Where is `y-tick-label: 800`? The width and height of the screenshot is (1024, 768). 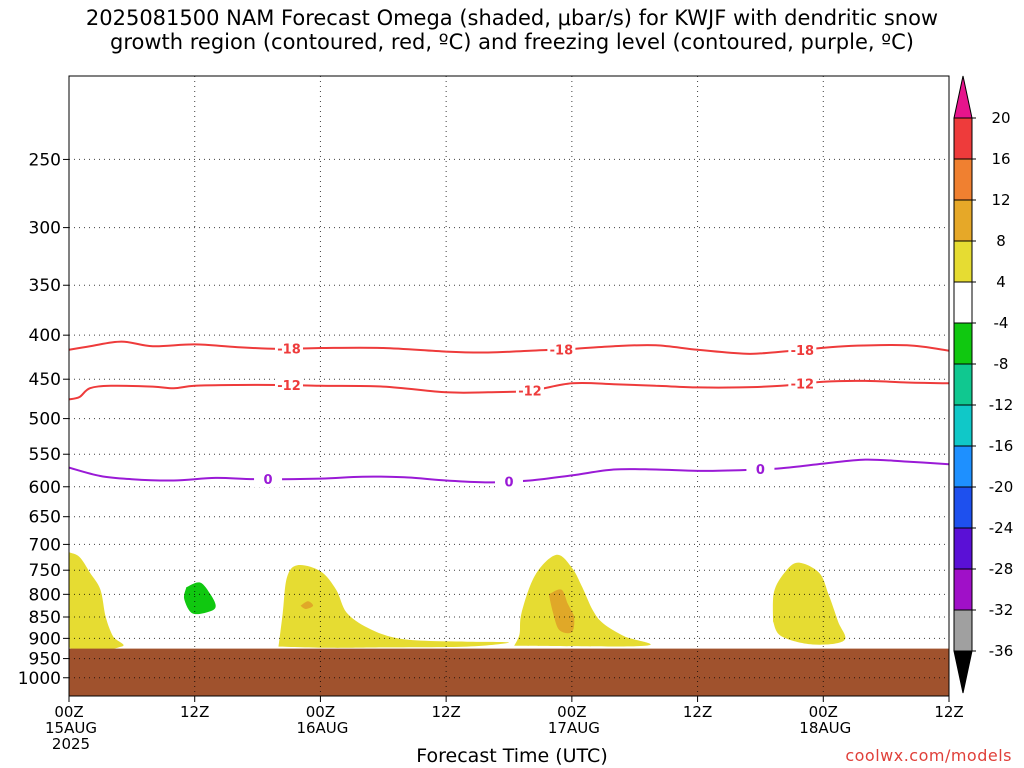 y-tick-label: 800 is located at coordinates (45, 595).